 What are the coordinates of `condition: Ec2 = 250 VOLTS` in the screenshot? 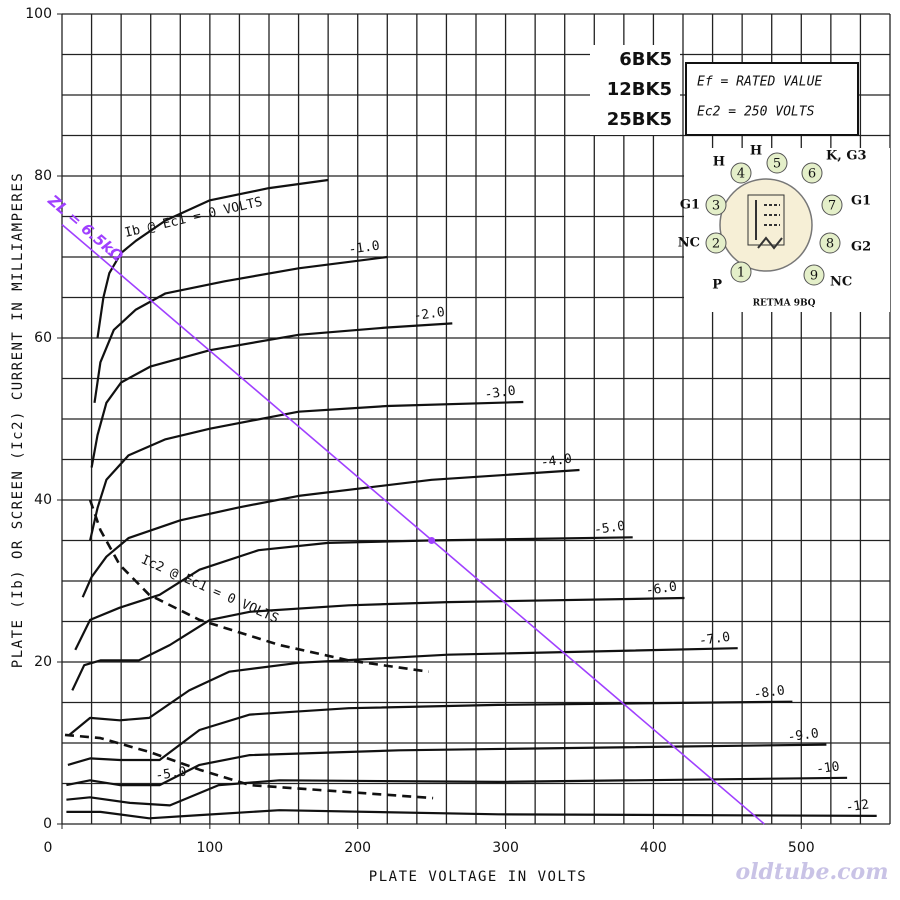 It's located at (756, 112).